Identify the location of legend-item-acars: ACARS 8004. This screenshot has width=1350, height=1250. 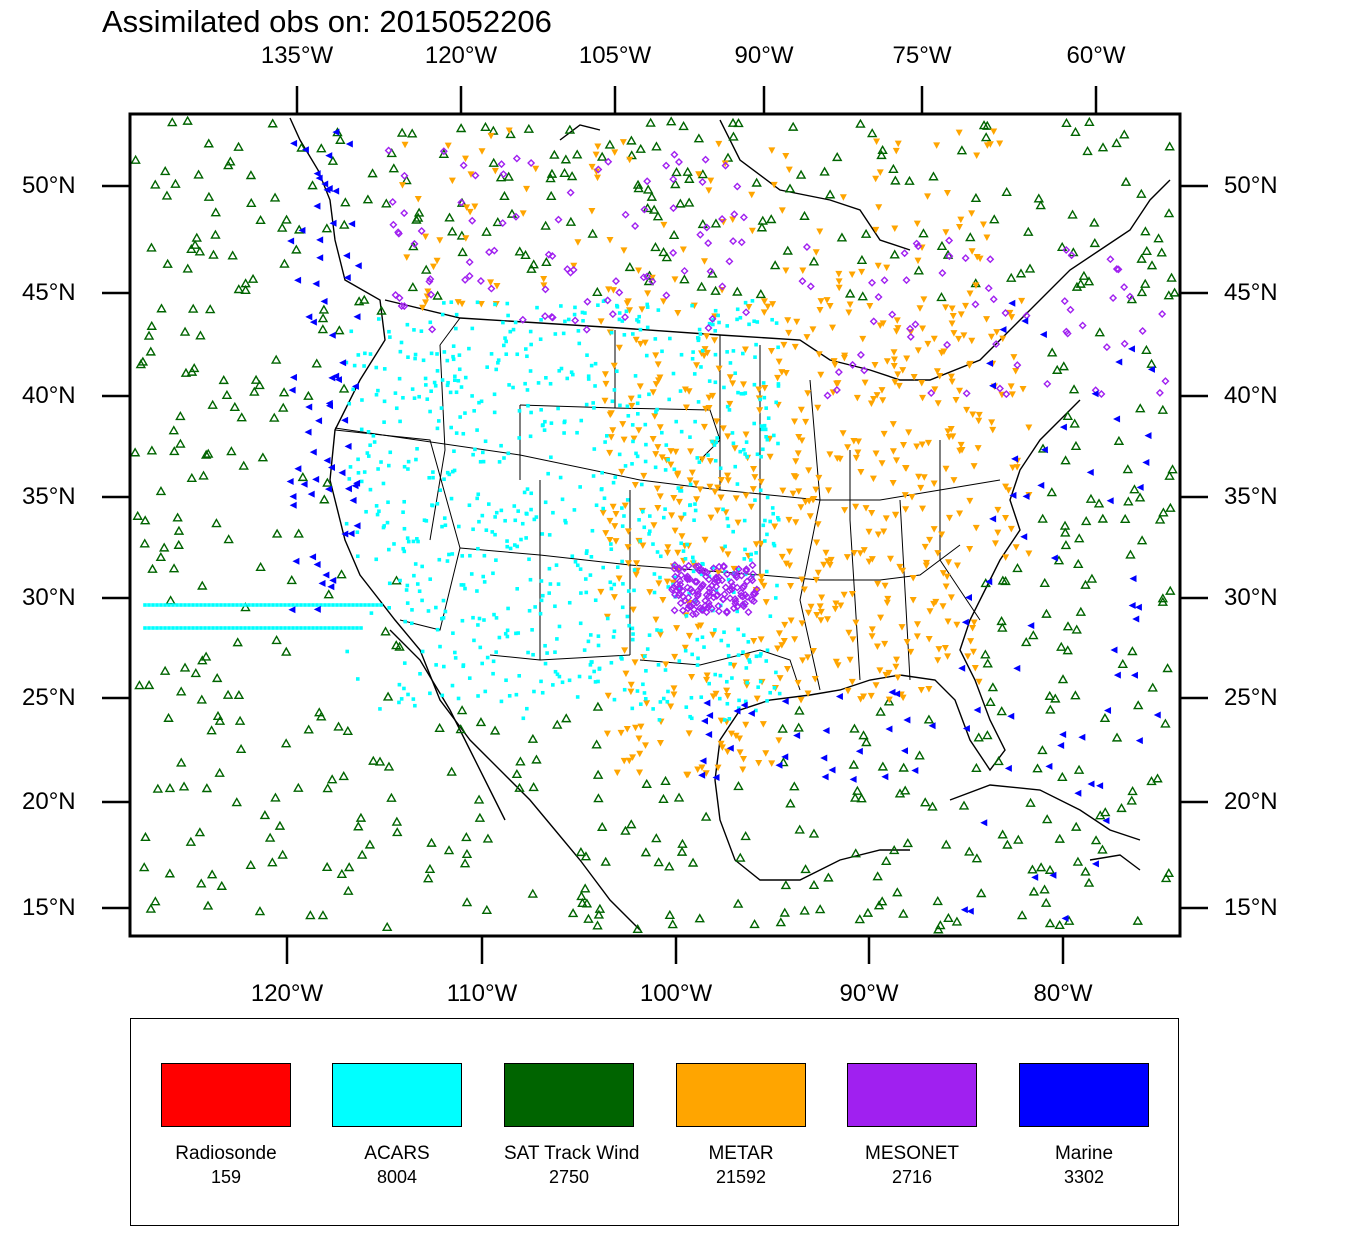
(397, 1125).